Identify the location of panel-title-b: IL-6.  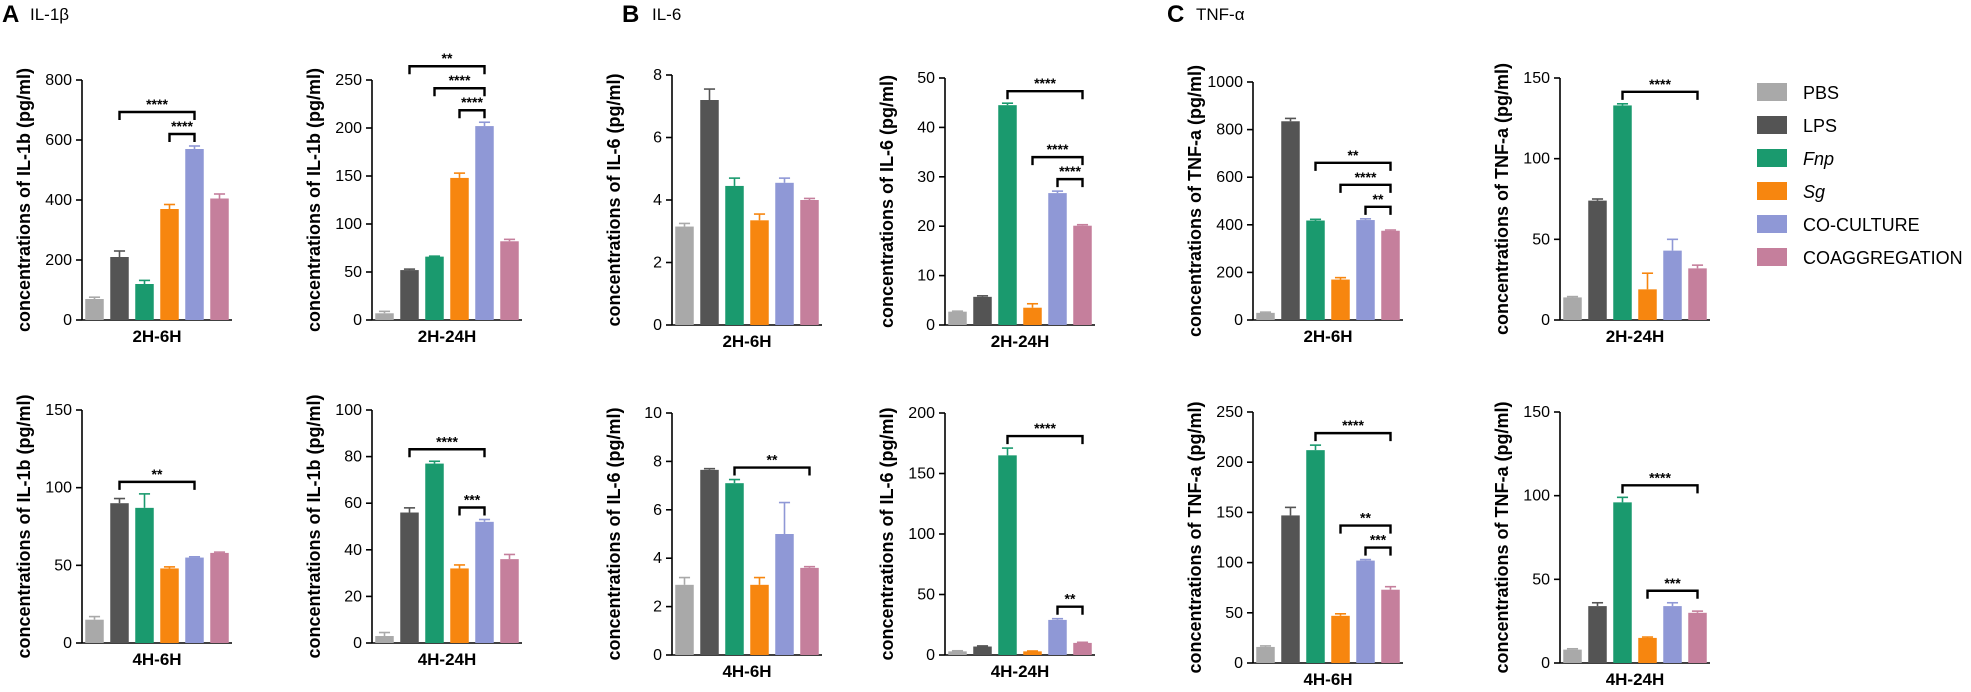
(666, 14).